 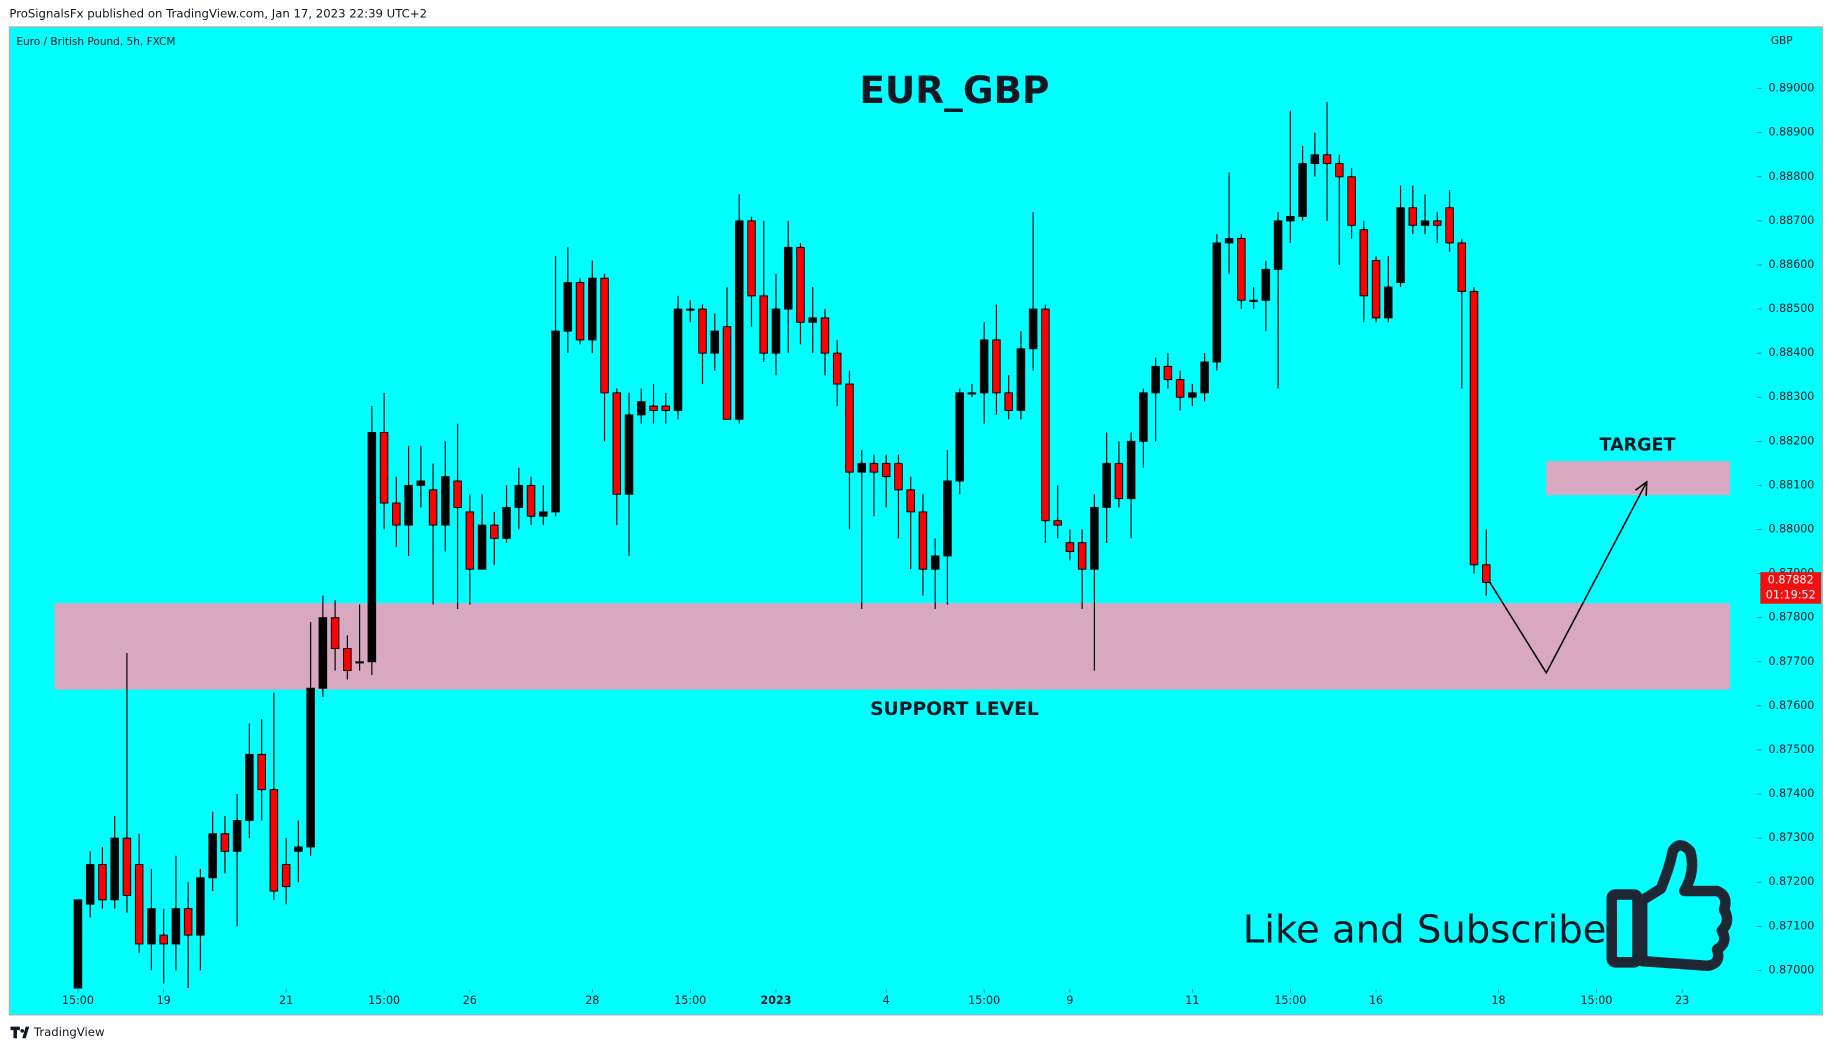 What do you see at coordinates (1669, 906) in the screenshot?
I see `thumbs-up-icon` at bounding box center [1669, 906].